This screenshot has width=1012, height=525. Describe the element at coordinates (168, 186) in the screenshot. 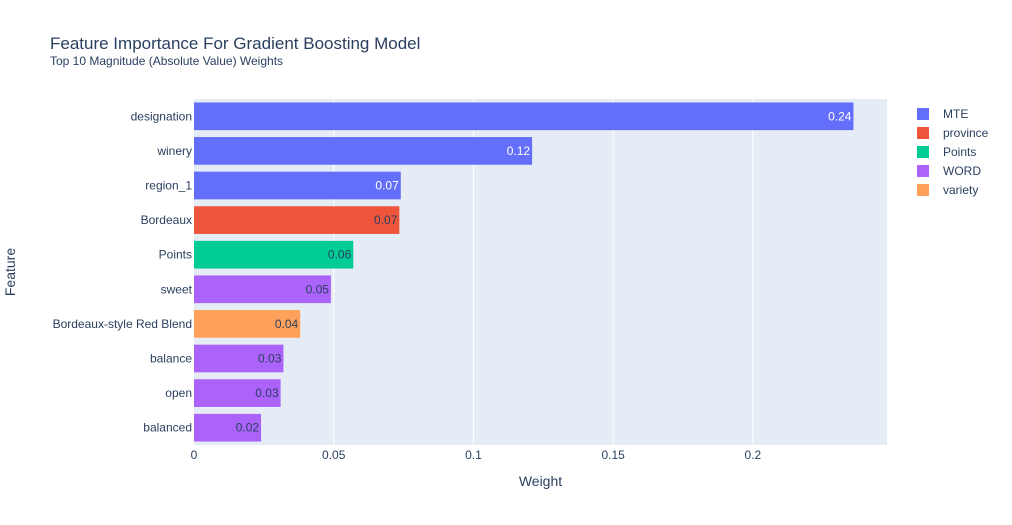

I see `y-tick-label: region_1` at that location.